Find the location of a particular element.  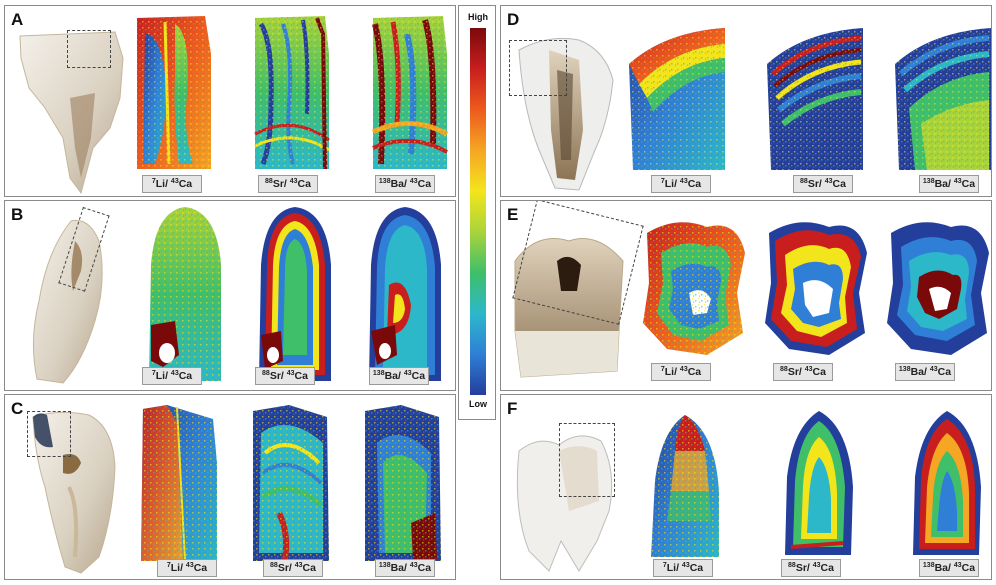

roi-box-c is located at coordinates (49, 434).